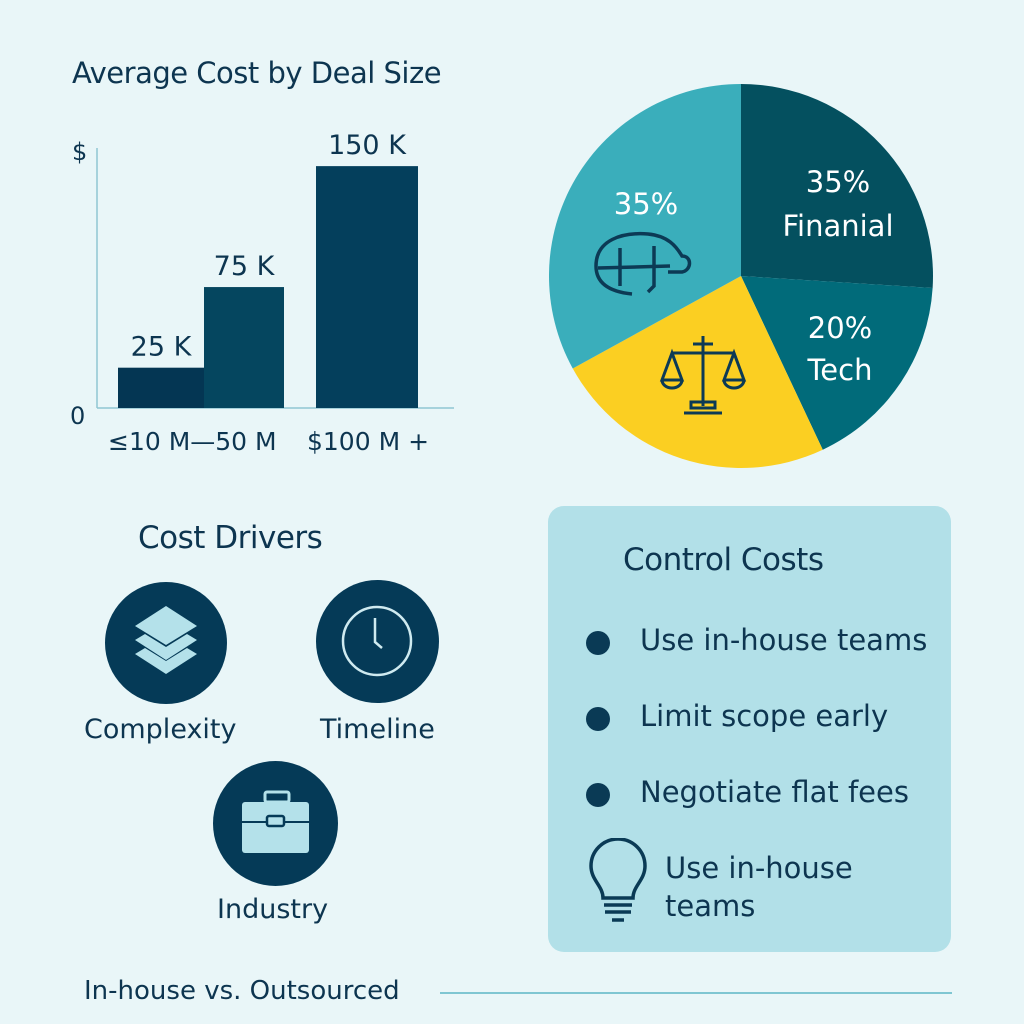 The height and width of the screenshot is (1024, 1024). Describe the element at coordinates (643, 263) in the screenshot. I see `animal-icon` at that location.